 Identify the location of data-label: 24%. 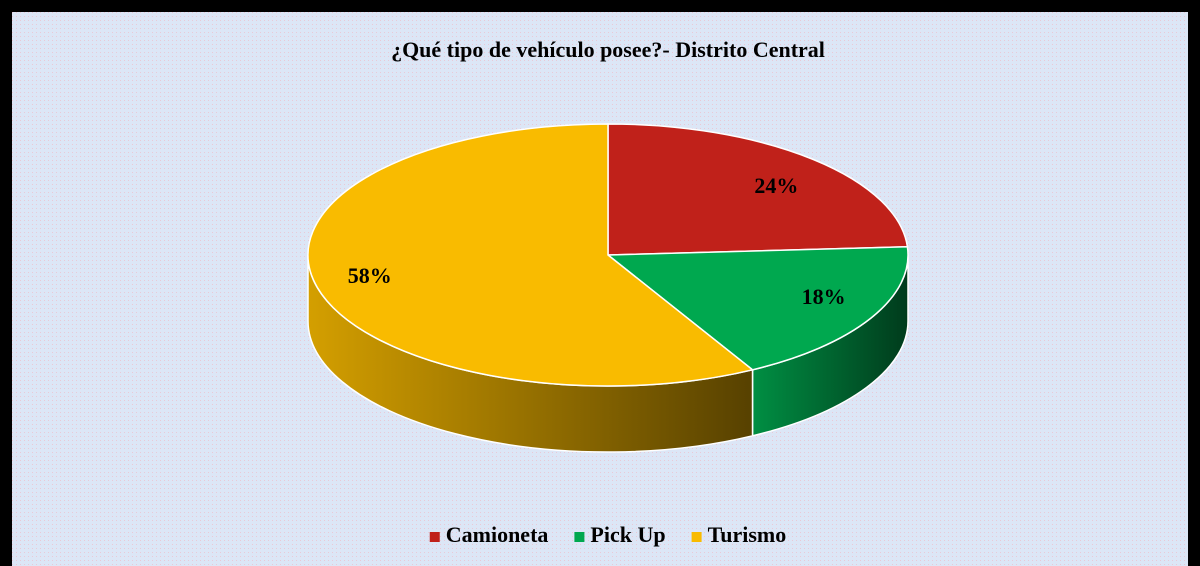
(776, 185).